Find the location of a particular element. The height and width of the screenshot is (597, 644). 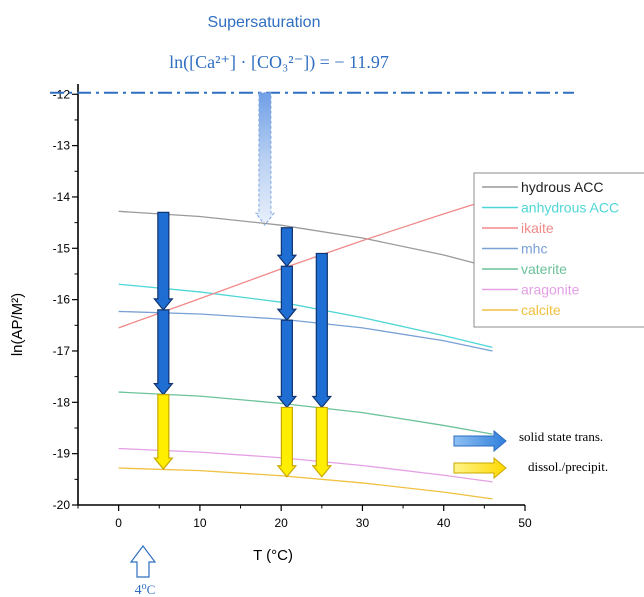

arrow-legend: solid state trans. dissol./precipit. is located at coordinates (530, 454).